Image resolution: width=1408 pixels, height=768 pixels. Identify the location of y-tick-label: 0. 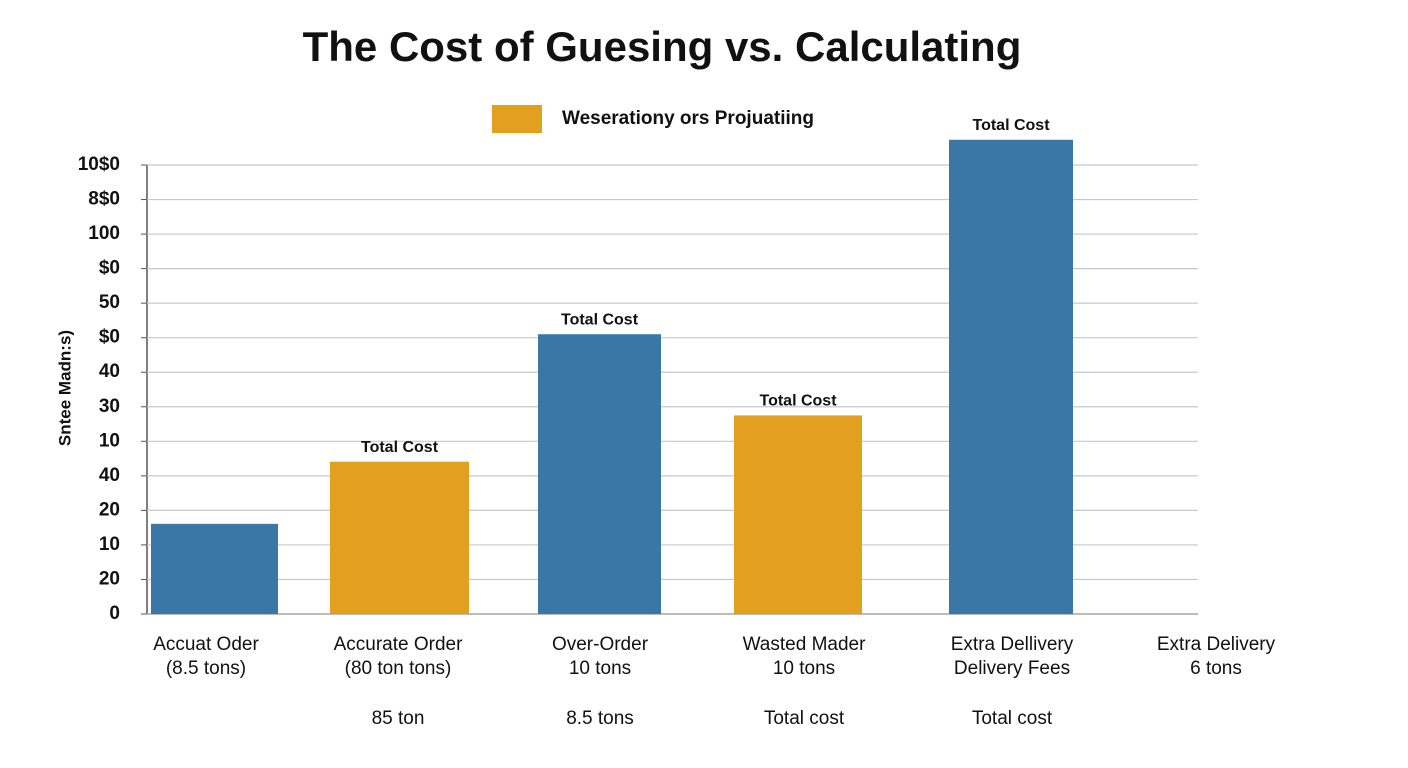
(114, 613).